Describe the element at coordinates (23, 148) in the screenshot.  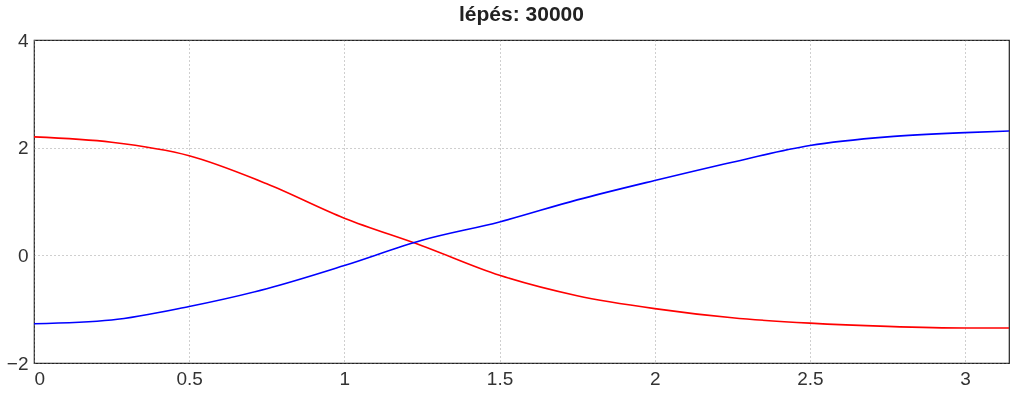
I see `y-tick-label: 2` at that location.